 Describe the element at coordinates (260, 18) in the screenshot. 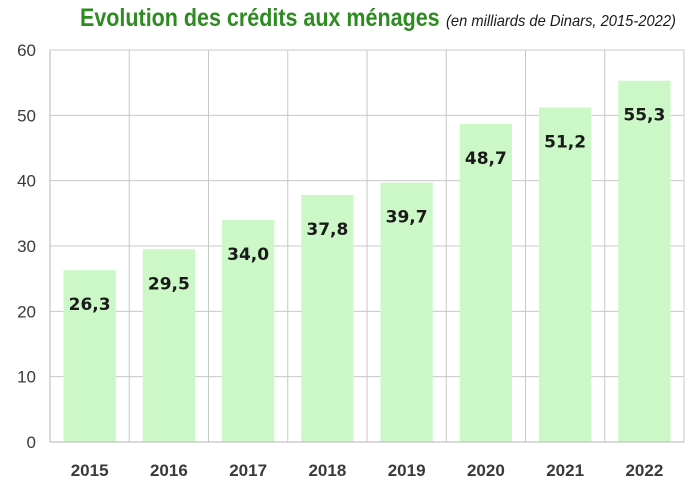

I see `chart-title: Evolution des crédits aux ménages` at that location.